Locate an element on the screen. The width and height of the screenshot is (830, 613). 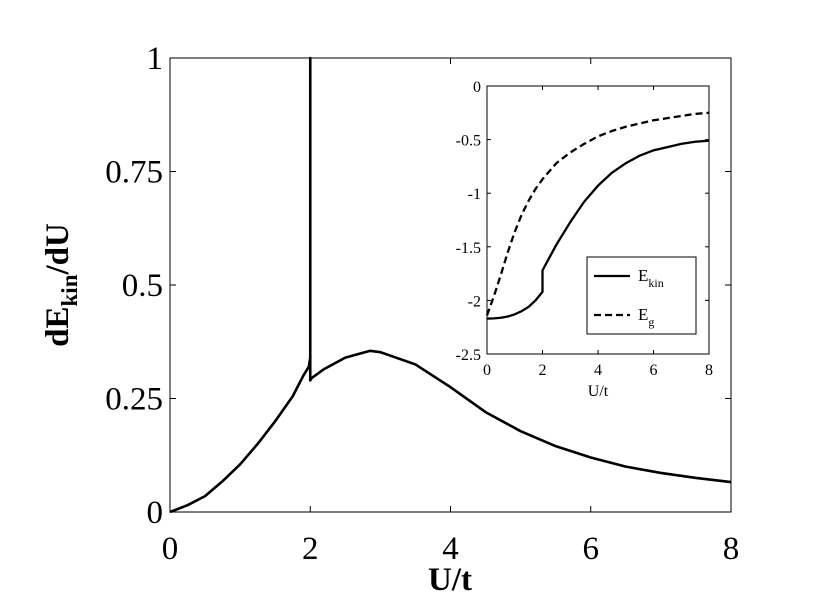
legend-label-ekin-subscript: kin is located at coordinates (655, 283).